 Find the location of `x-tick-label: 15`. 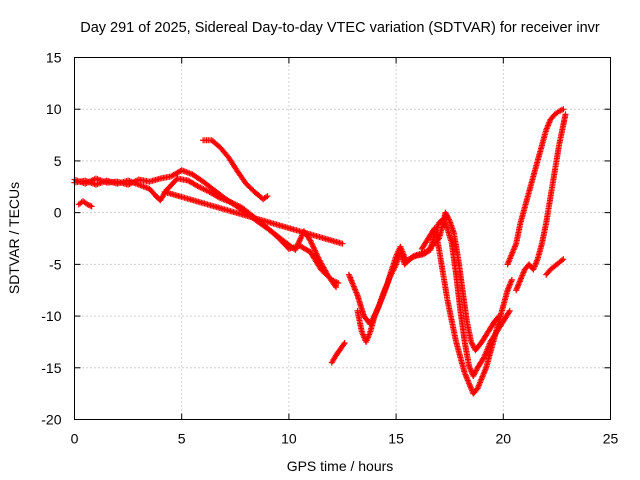

x-tick-label: 15 is located at coordinates (396, 439).